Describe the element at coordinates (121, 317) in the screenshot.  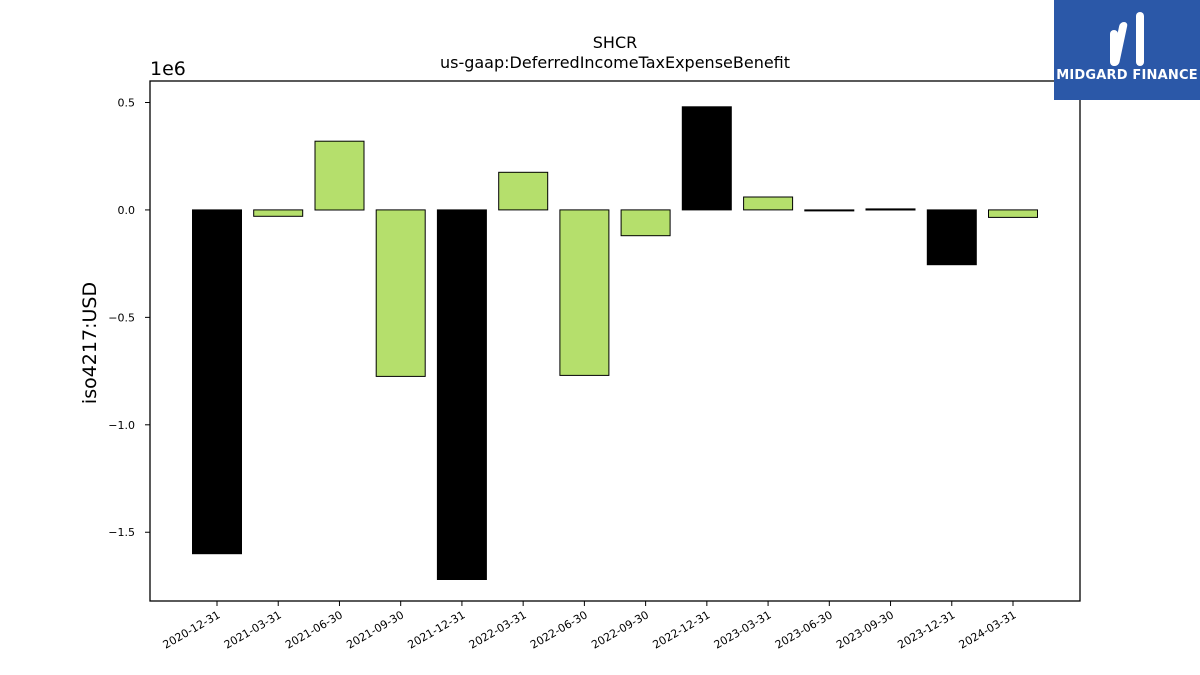
I see `y-tick-label: −0.5` at that location.